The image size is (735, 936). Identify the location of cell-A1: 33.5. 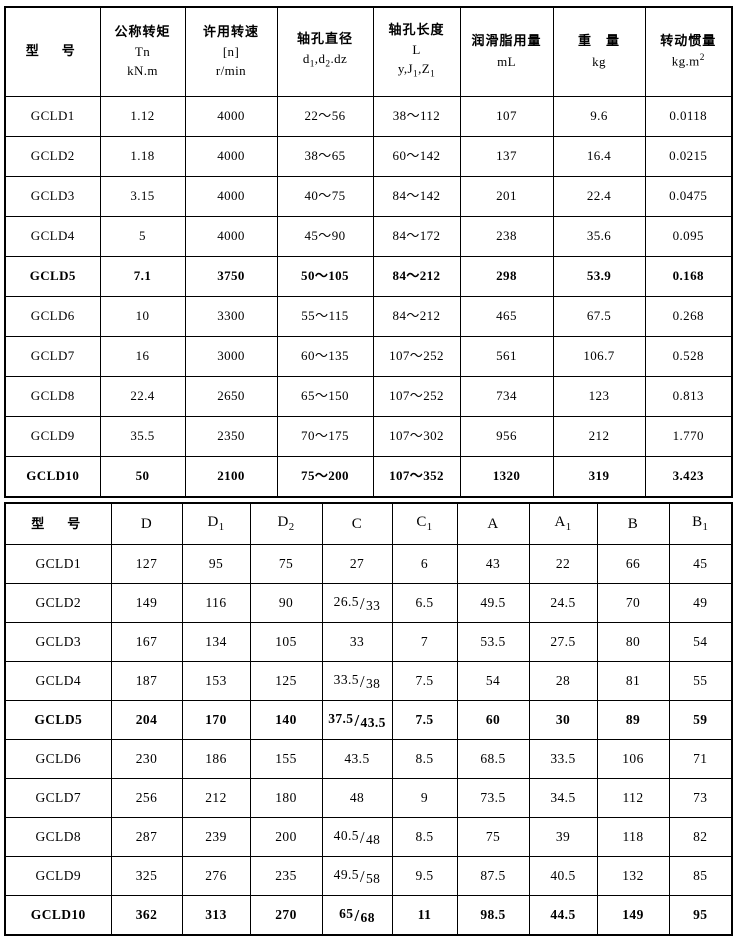
(563, 759).